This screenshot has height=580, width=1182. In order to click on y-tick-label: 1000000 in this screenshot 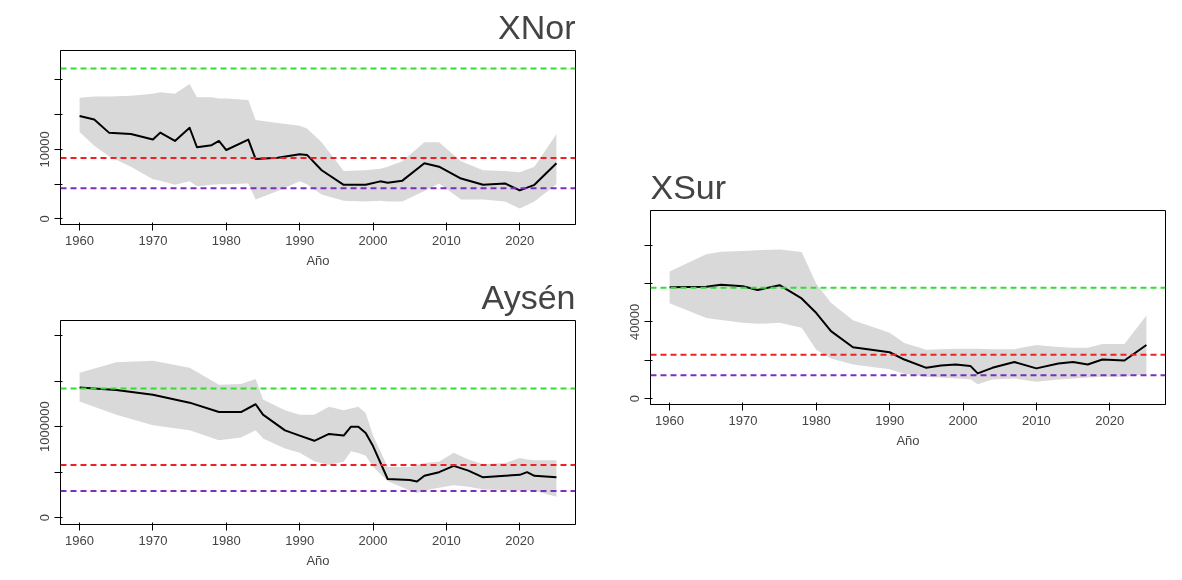, I will do `click(45, 426)`.